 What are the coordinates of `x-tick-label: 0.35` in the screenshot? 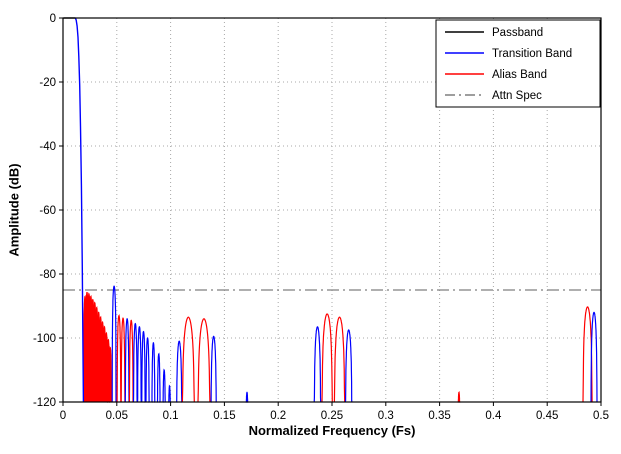 It's located at (439, 416).